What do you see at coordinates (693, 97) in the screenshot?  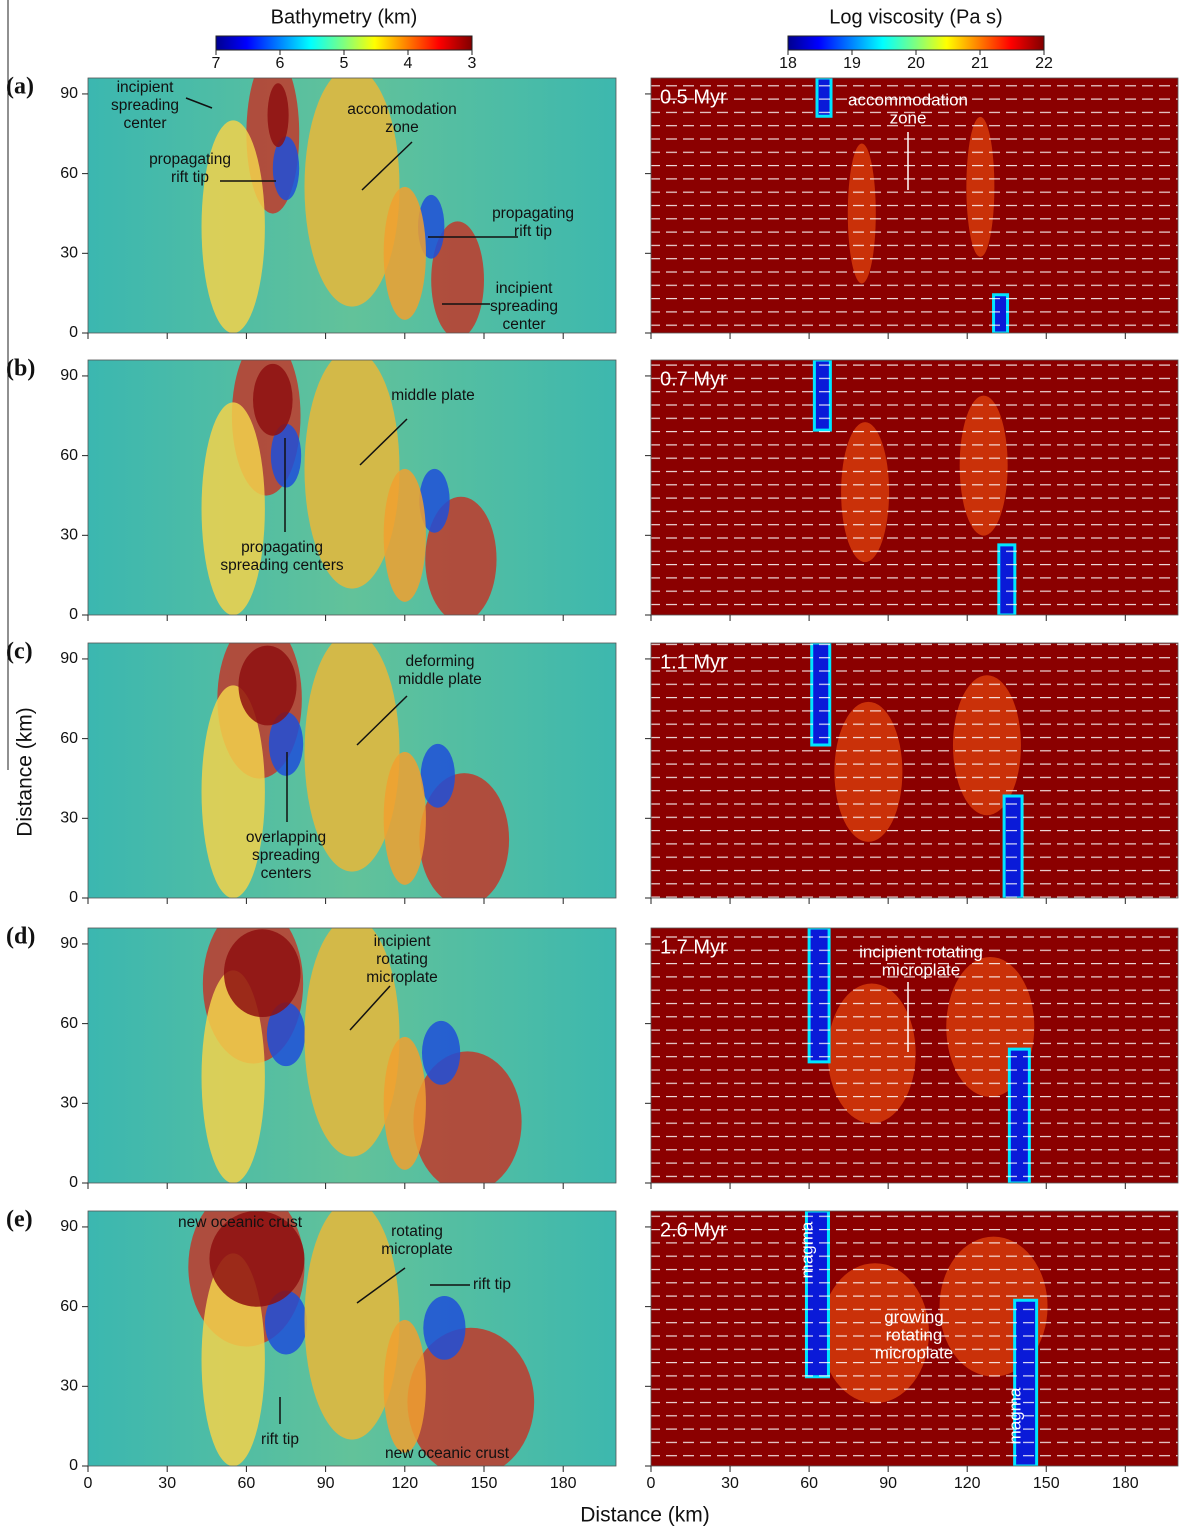 I see `time-label: 0.5 Myr` at bounding box center [693, 97].